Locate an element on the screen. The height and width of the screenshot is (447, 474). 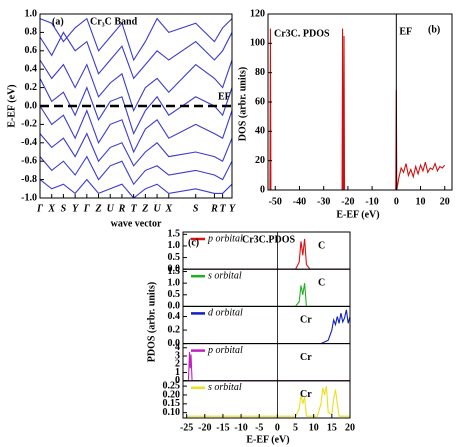
plot-frame is located at coordinates (266, 399).